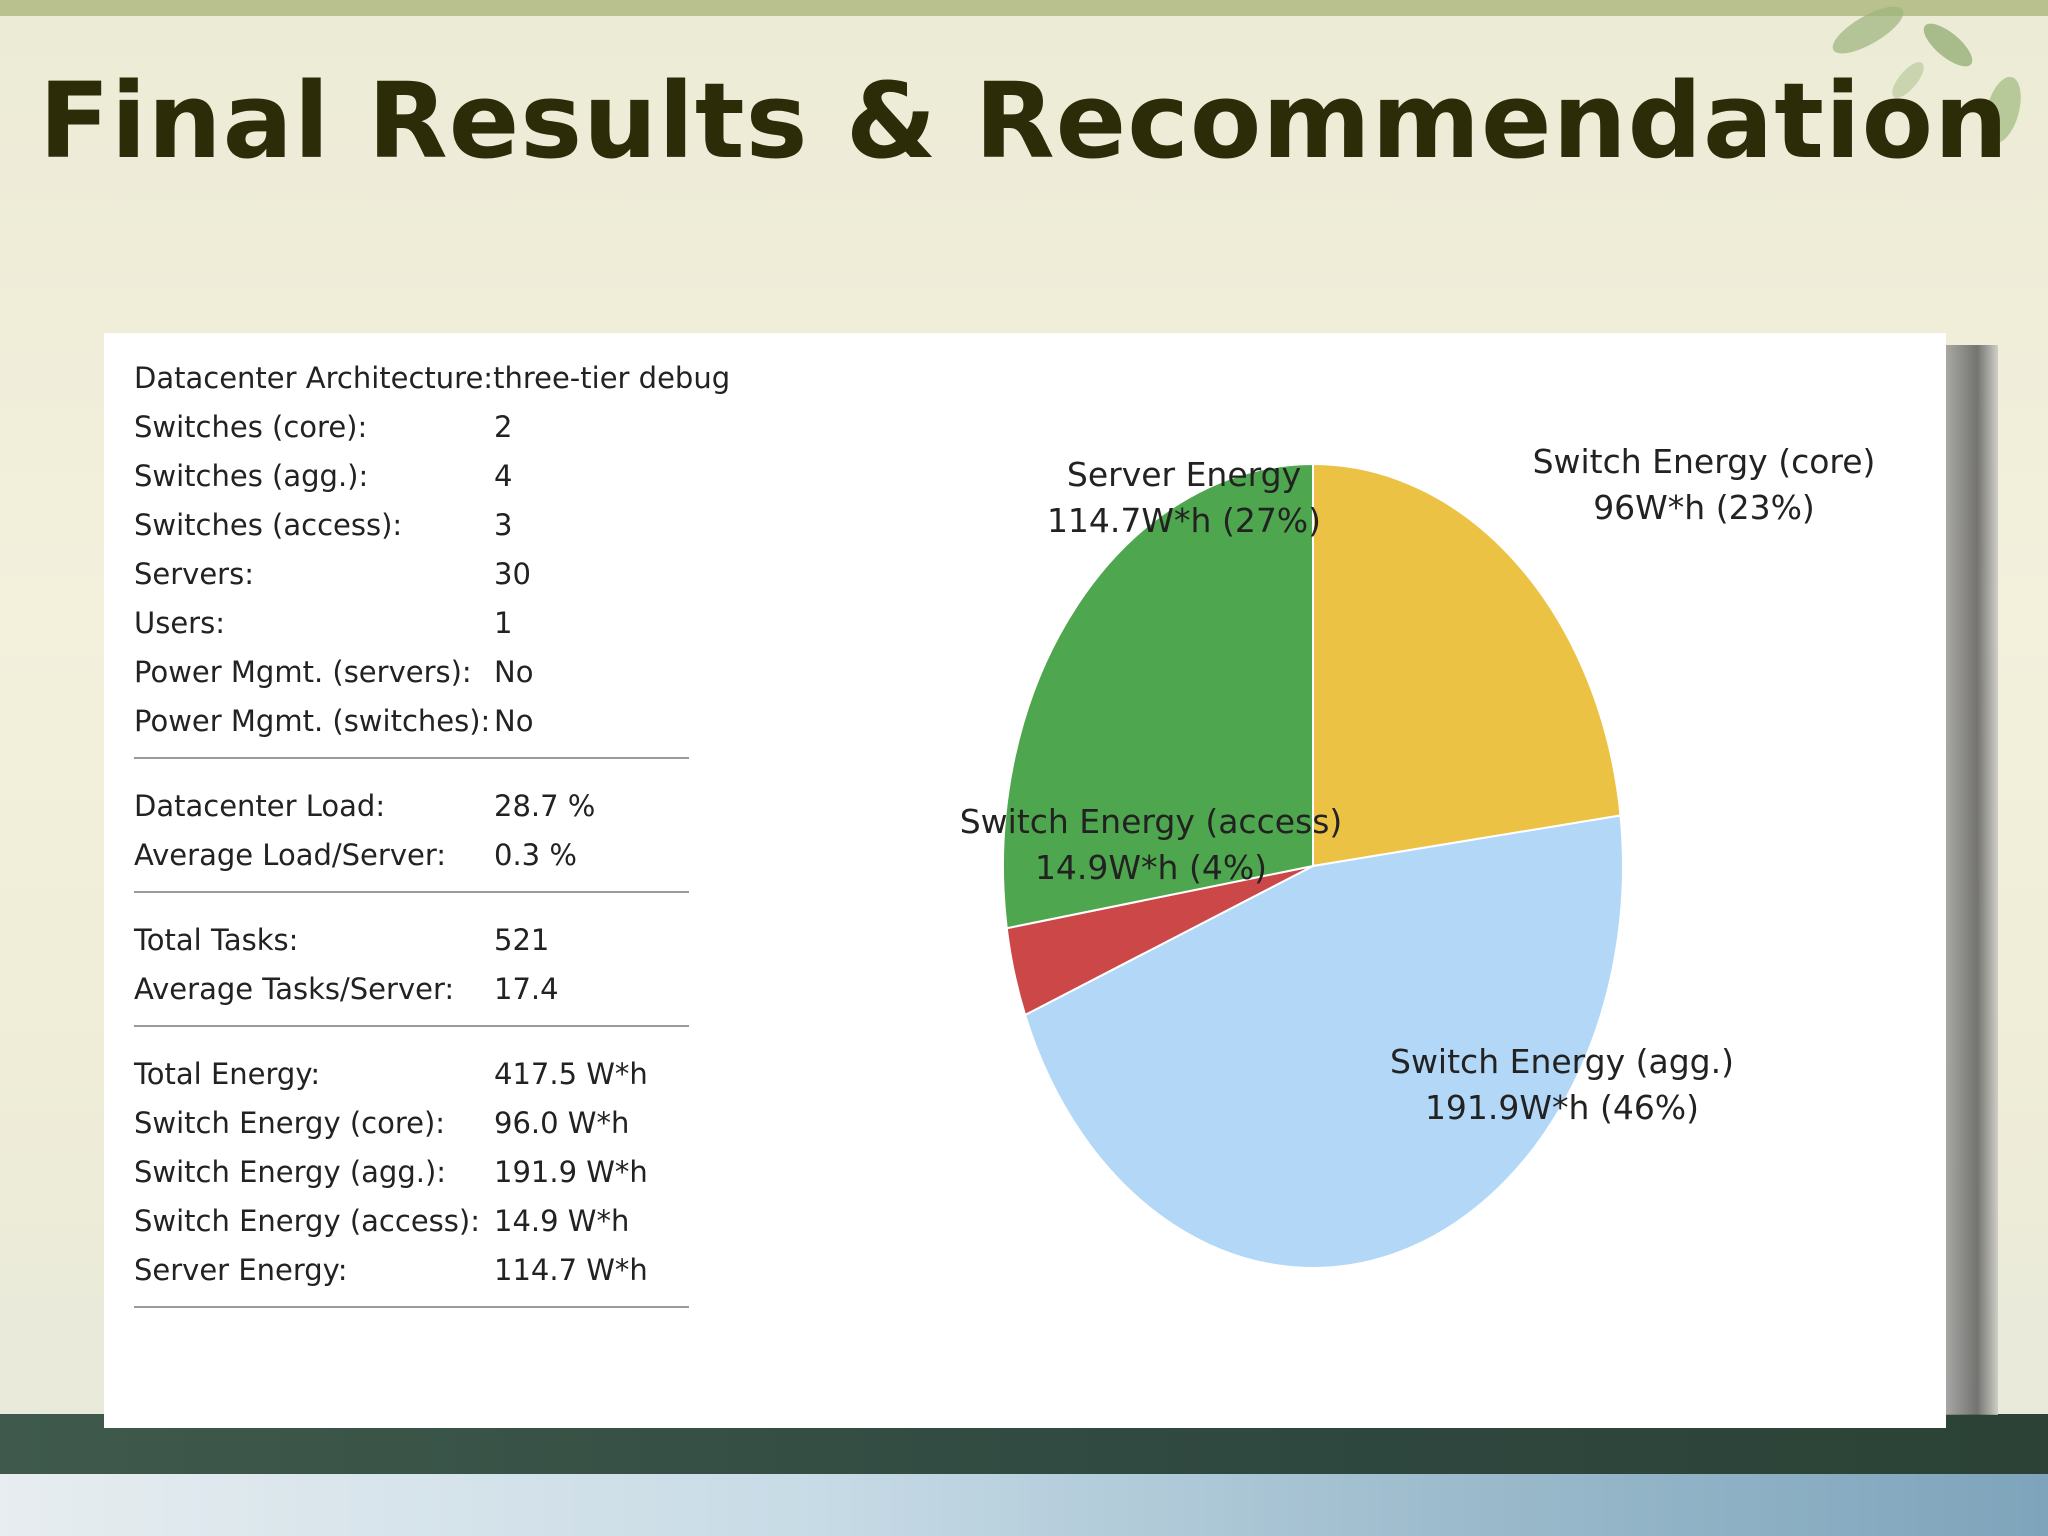  Describe the element at coordinates (1972, 880) in the screenshot. I see `card-shadow` at that location.